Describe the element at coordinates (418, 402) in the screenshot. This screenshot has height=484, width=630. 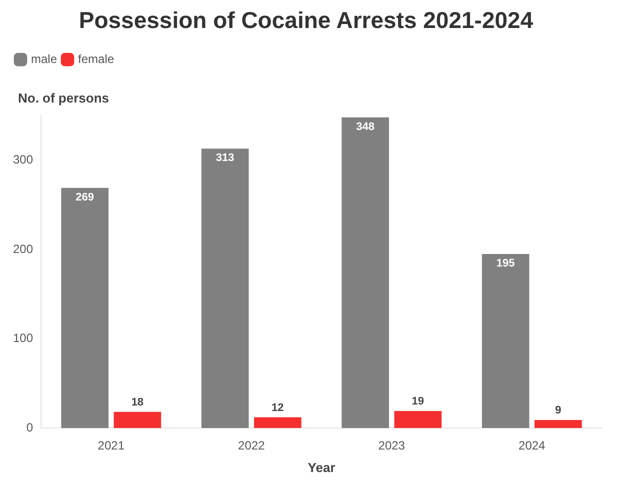
I see `data-label: 19` at that location.